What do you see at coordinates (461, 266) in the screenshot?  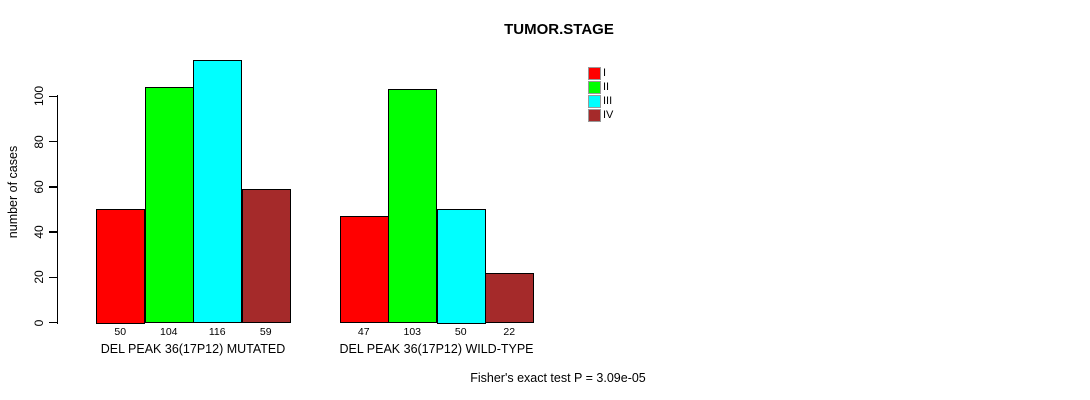 I see `bar-iii-wildtype` at bounding box center [461, 266].